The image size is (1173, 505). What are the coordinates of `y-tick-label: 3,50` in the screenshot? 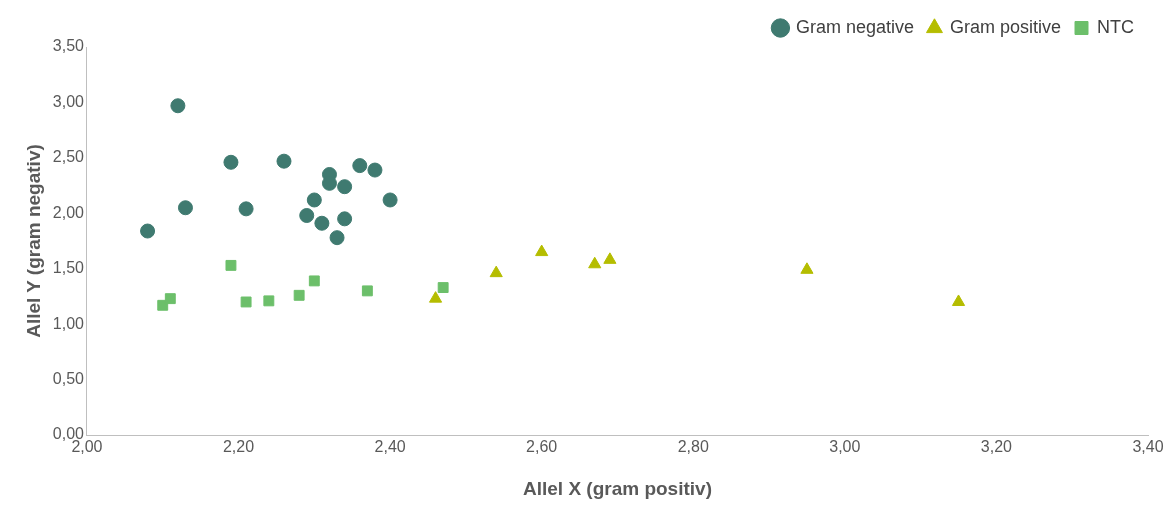 It's located at (68, 46).